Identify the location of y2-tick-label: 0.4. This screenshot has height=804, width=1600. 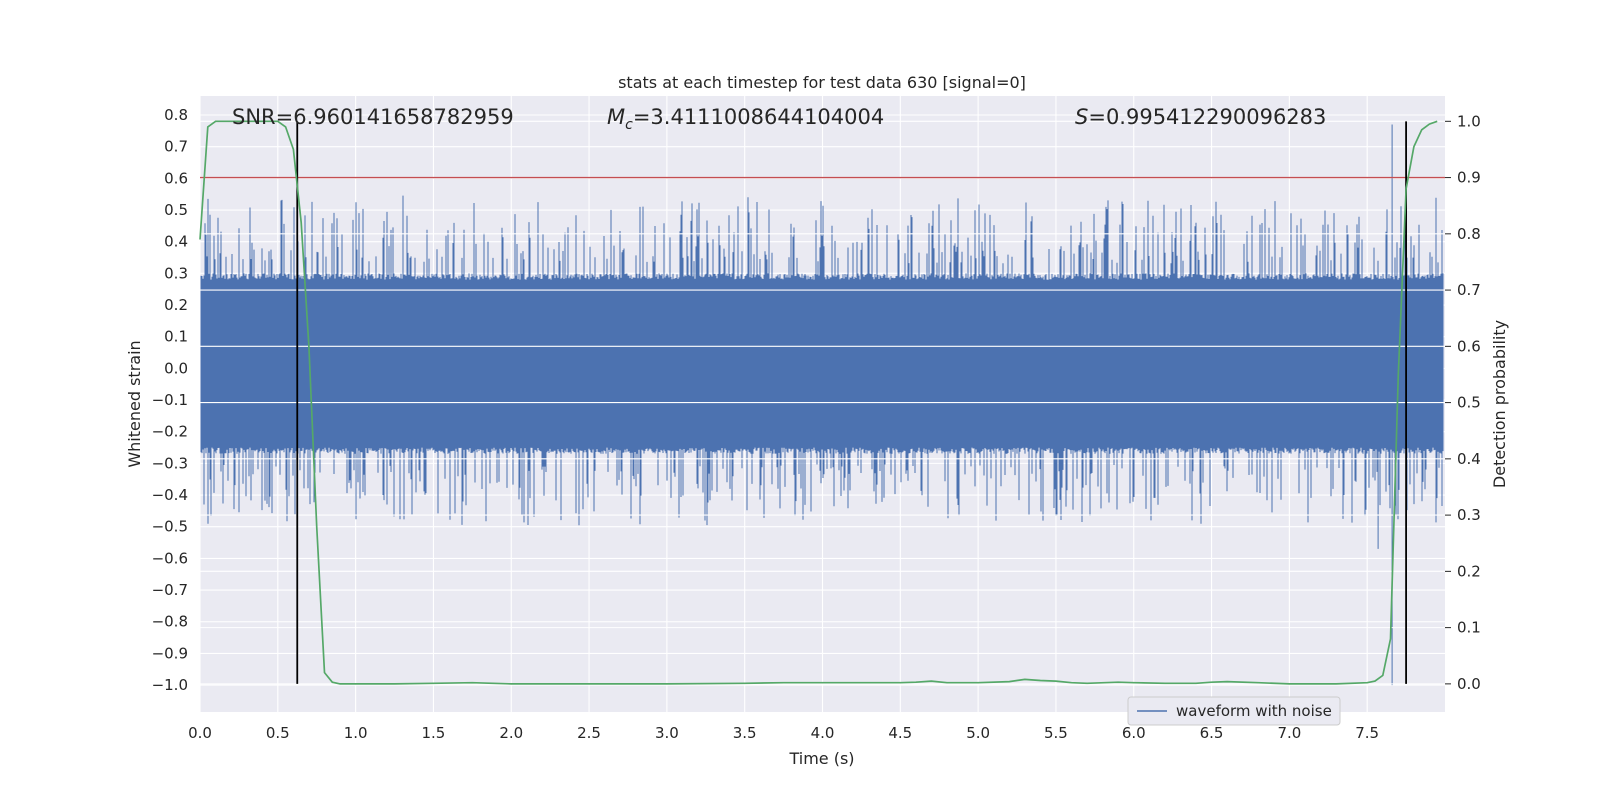
(1469, 459).